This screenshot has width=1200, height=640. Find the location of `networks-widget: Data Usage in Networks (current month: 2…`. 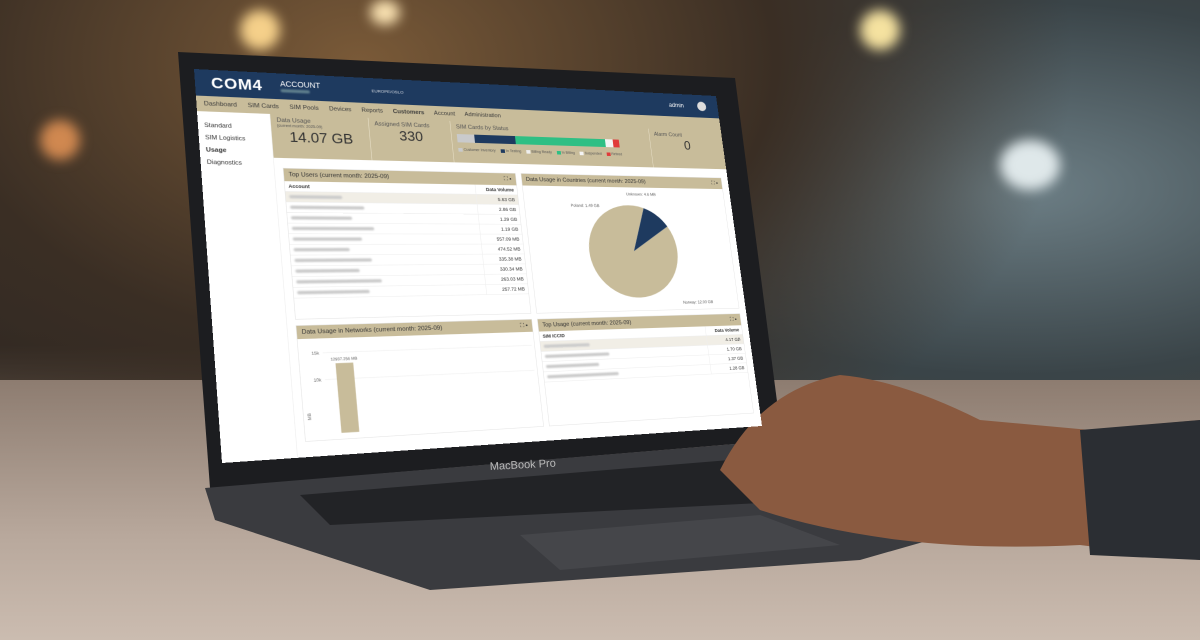

networks-widget: Data Usage in Networks (current month: 2… is located at coordinates (419, 380).